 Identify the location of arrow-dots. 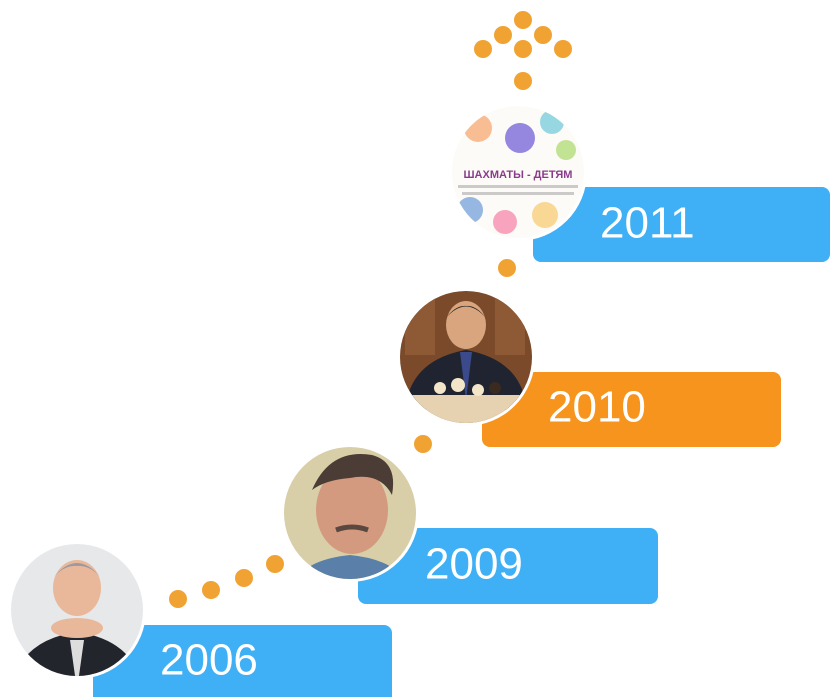
(523, 34).